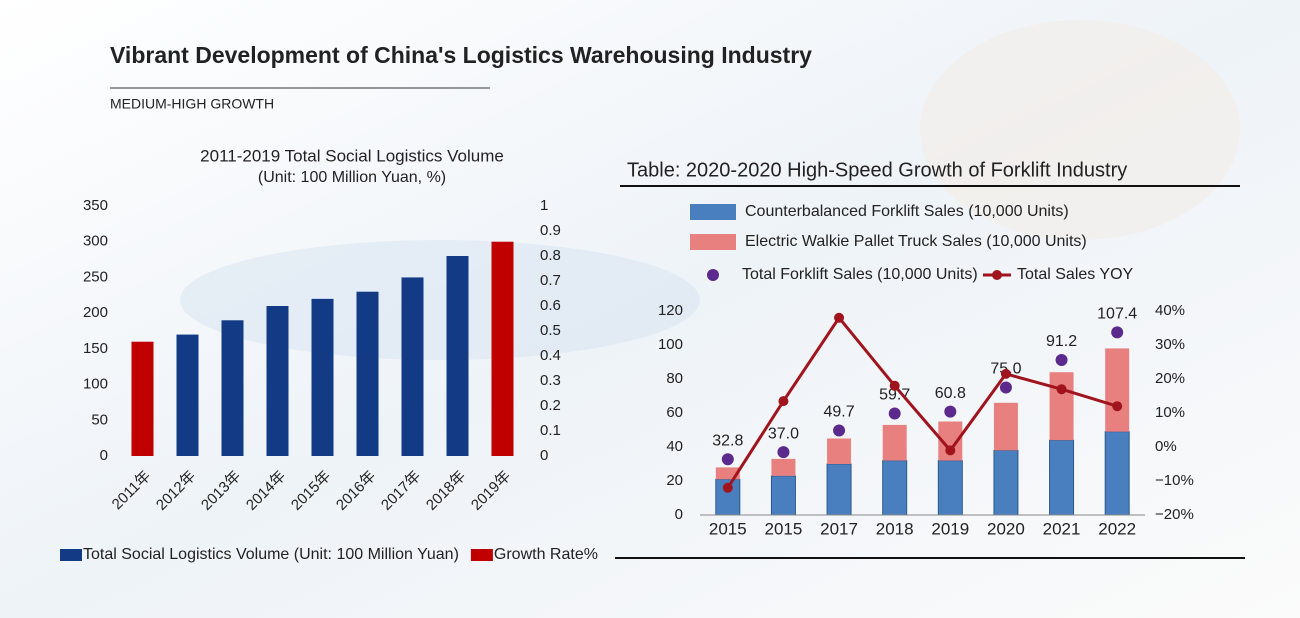  Describe the element at coordinates (1166, 446) in the screenshot. I see `y2-tick-label: 0%` at that location.